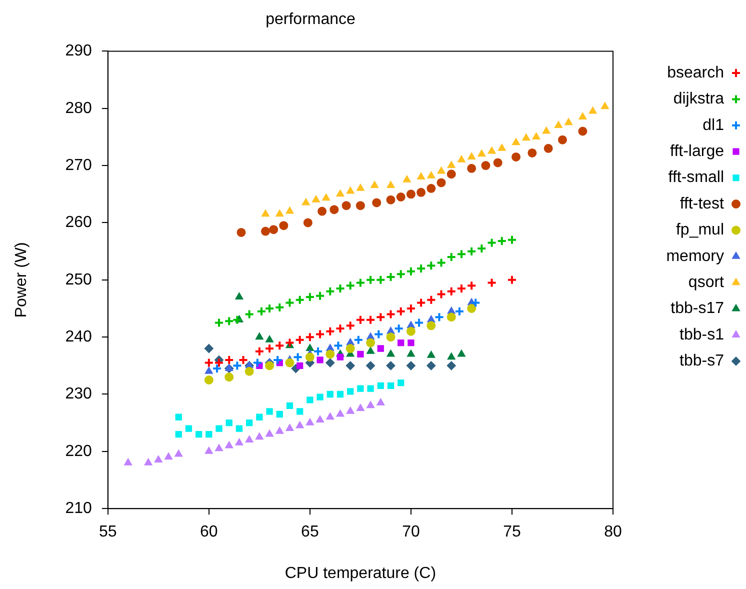 This screenshot has height=589, width=746. Describe the element at coordinates (696, 177) in the screenshot. I see `legend-label: fft-small` at that location.